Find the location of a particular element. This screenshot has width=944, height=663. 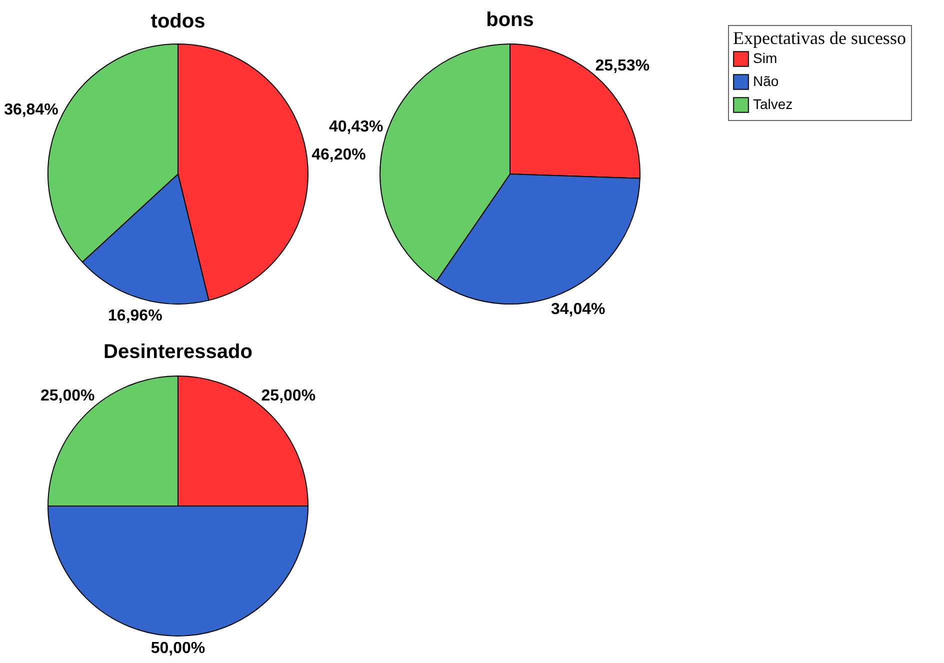

slice-label: bons is located at coordinates (510, 20).